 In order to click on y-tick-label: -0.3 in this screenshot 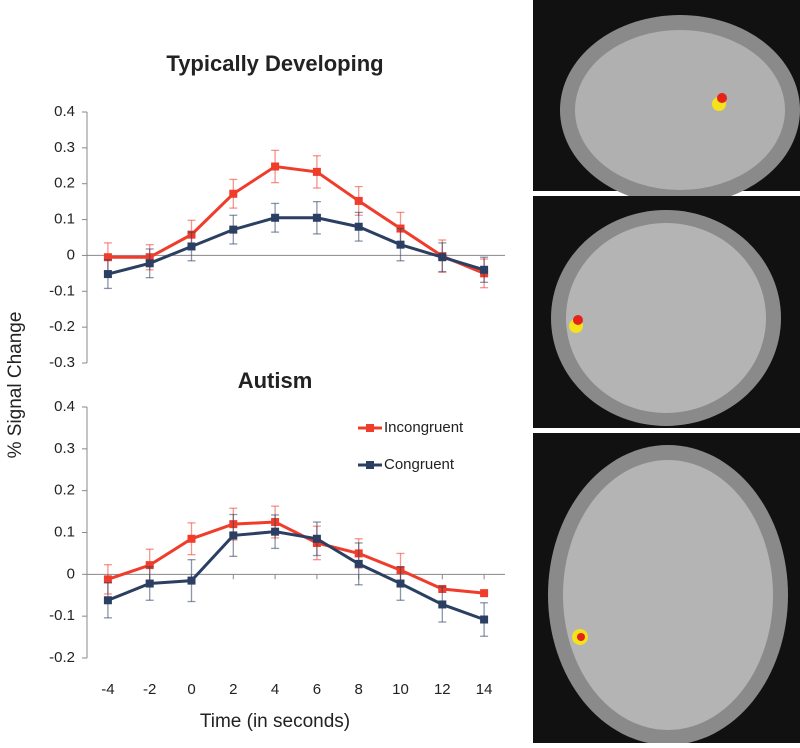, I will do `click(62, 362)`.